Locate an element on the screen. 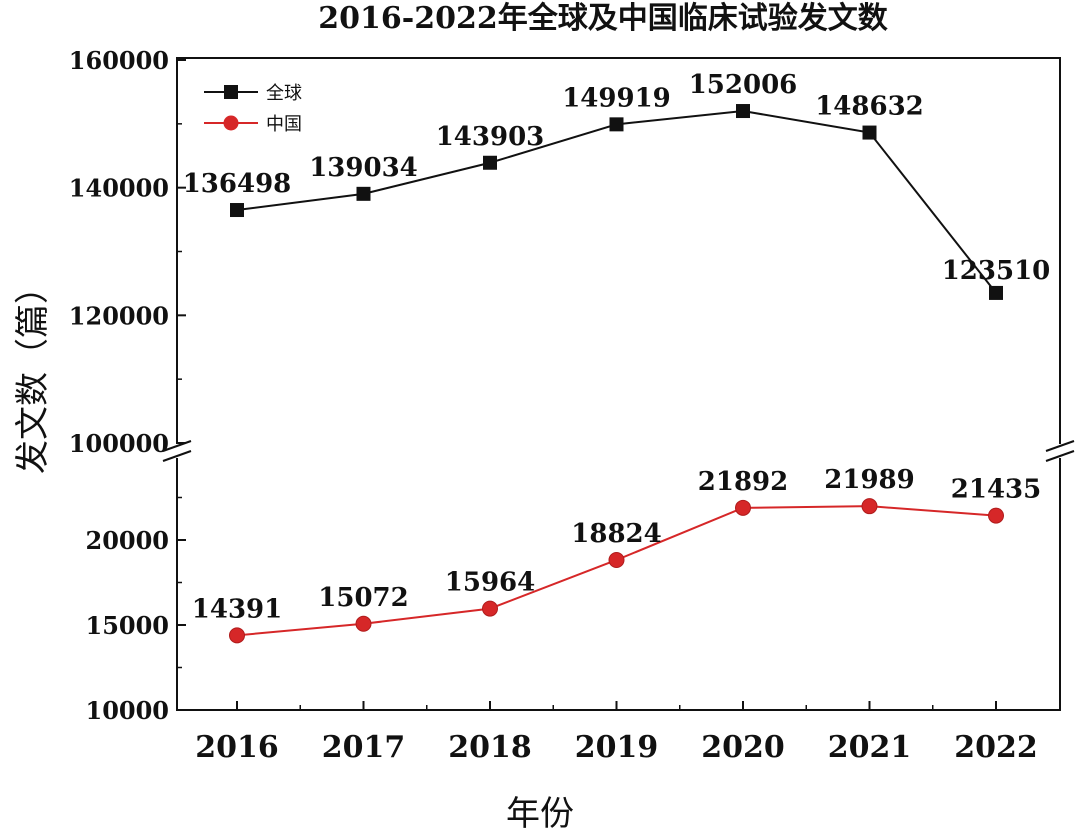 This screenshot has height=833, width=1080. data-label: 123510 is located at coordinates (996, 271).